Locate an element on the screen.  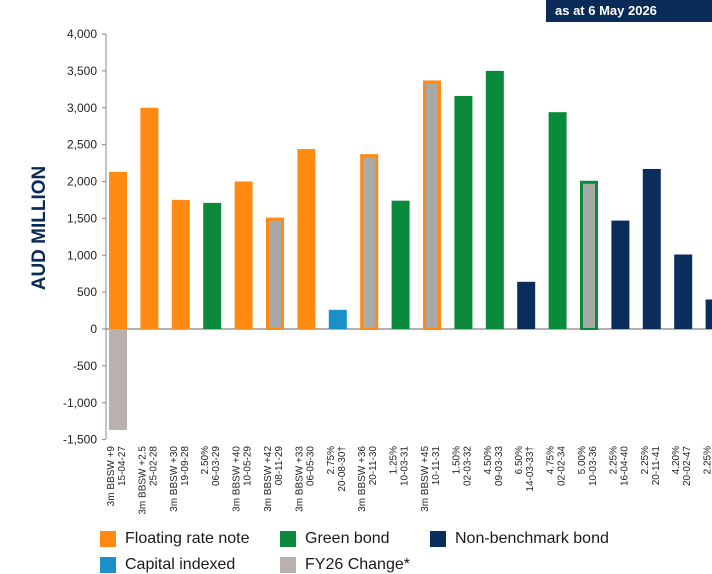
y-tick-label: -1,000 is located at coordinates (80, 403).